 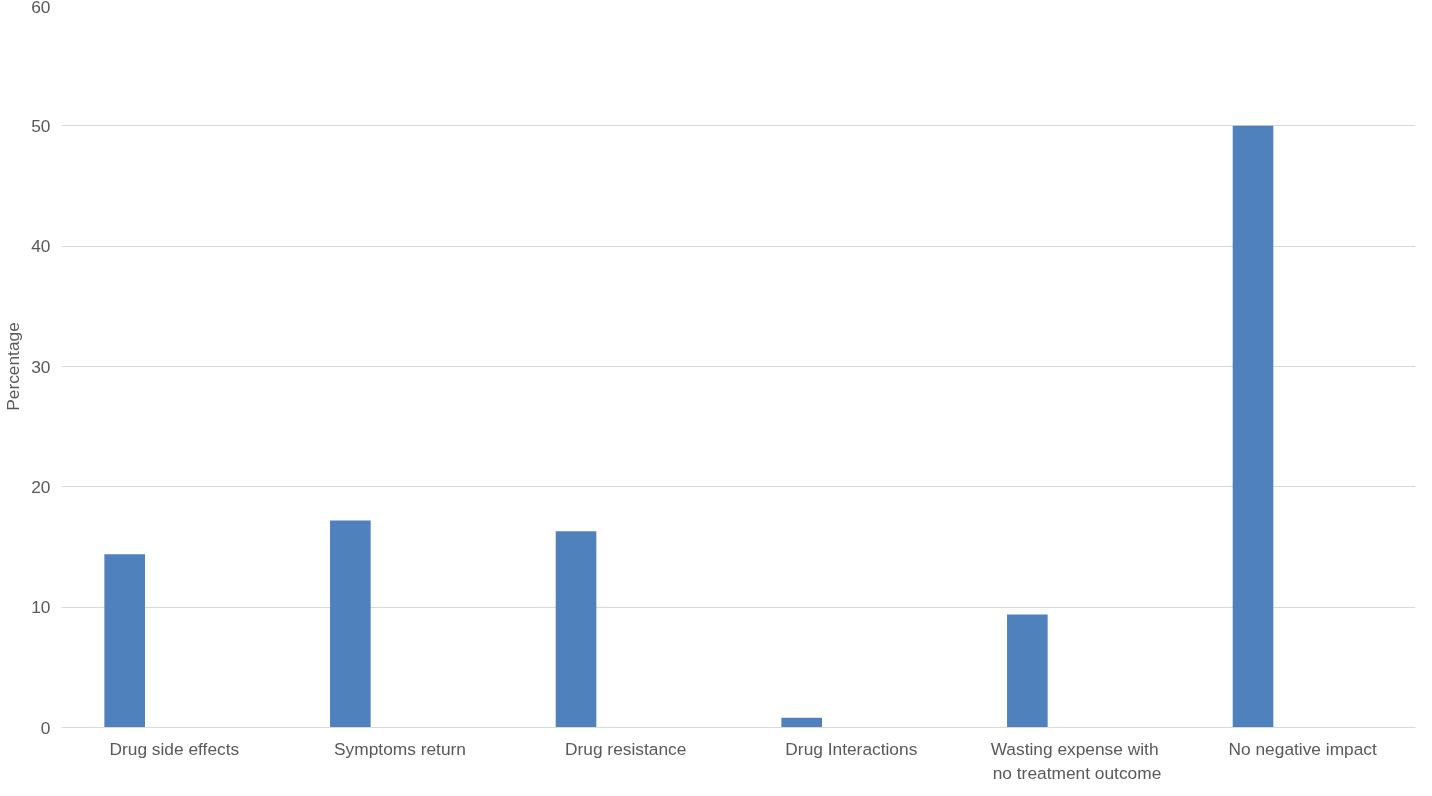 What do you see at coordinates (13, 366) in the screenshot?
I see `y-axis-title: Percentage` at bounding box center [13, 366].